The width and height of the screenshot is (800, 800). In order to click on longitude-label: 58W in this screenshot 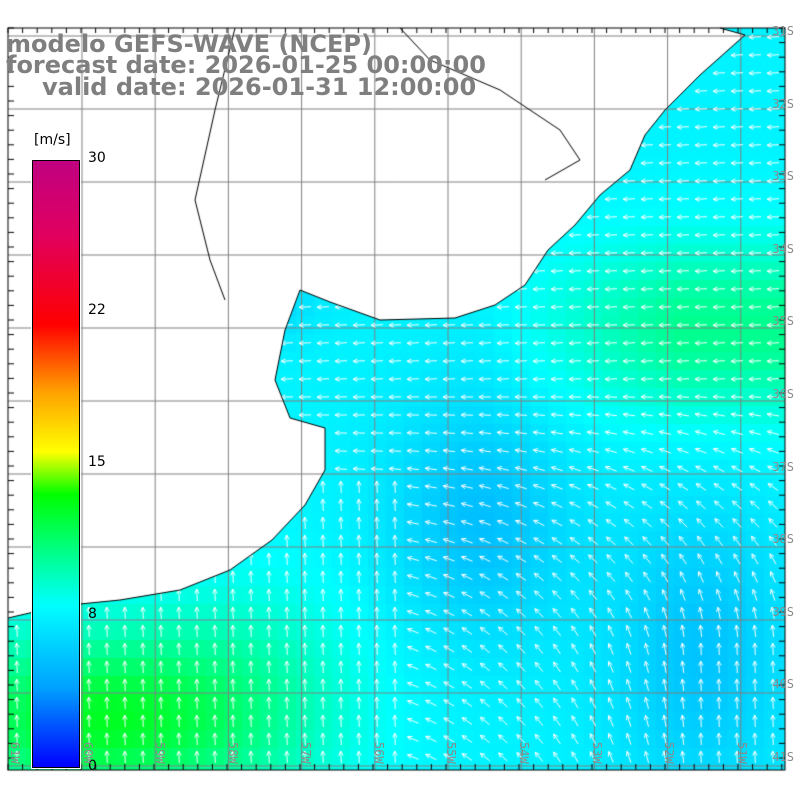, I will do `click(233, 753)`.